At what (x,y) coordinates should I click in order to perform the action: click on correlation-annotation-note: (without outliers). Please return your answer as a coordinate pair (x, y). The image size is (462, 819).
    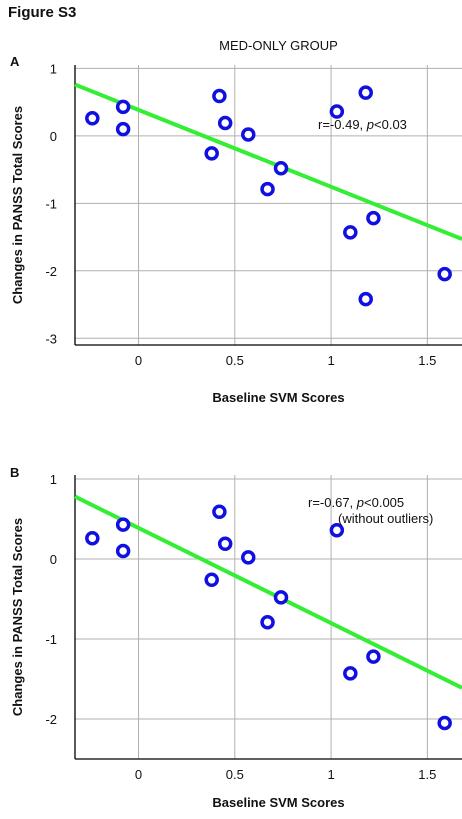
    Looking at the image, I should click on (385, 518).